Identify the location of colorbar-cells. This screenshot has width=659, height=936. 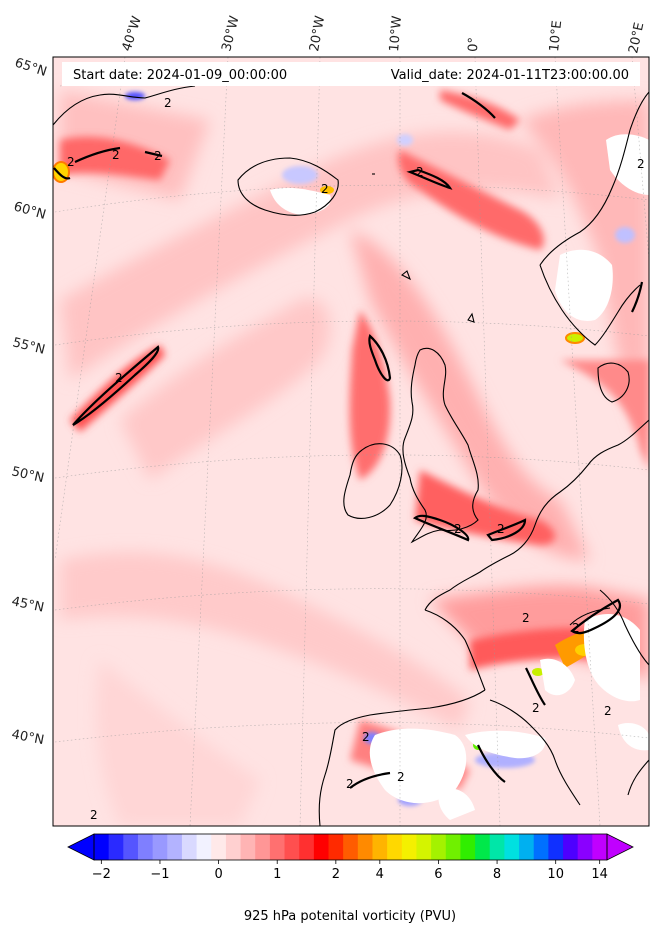
(351, 847).